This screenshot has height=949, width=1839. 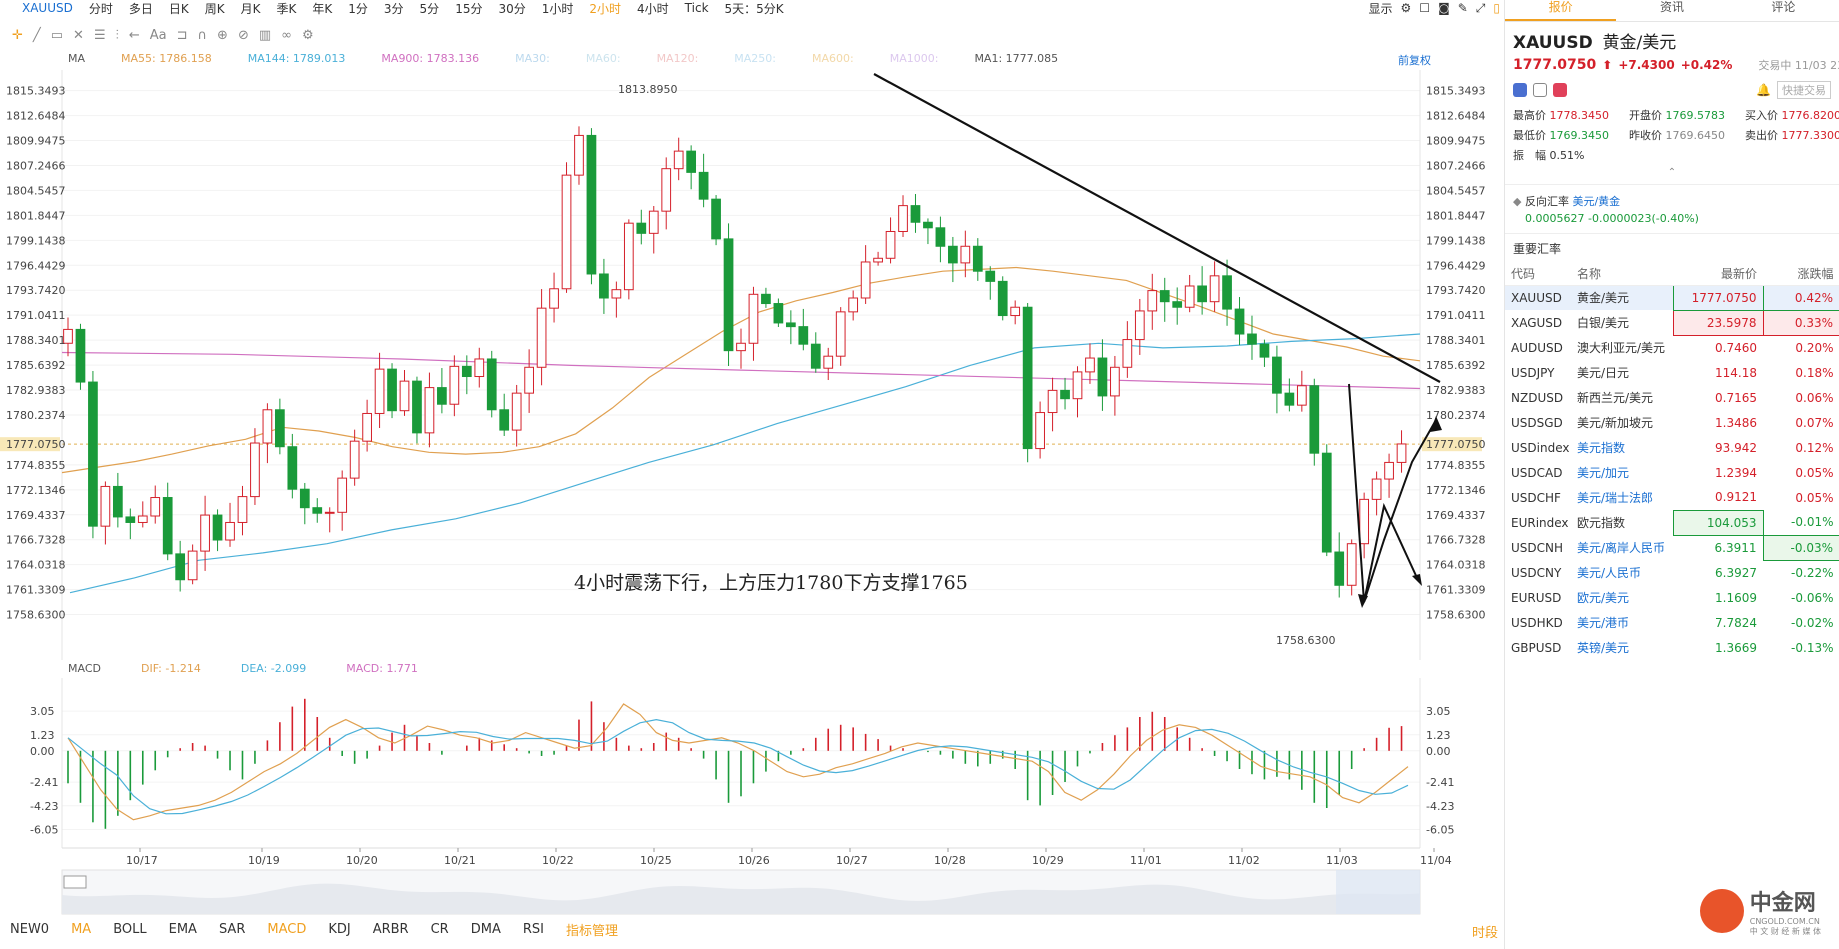 What do you see at coordinates (158, 35) in the screenshot?
I see `text-tool-icon: Aa` at bounding box center [158, 35].